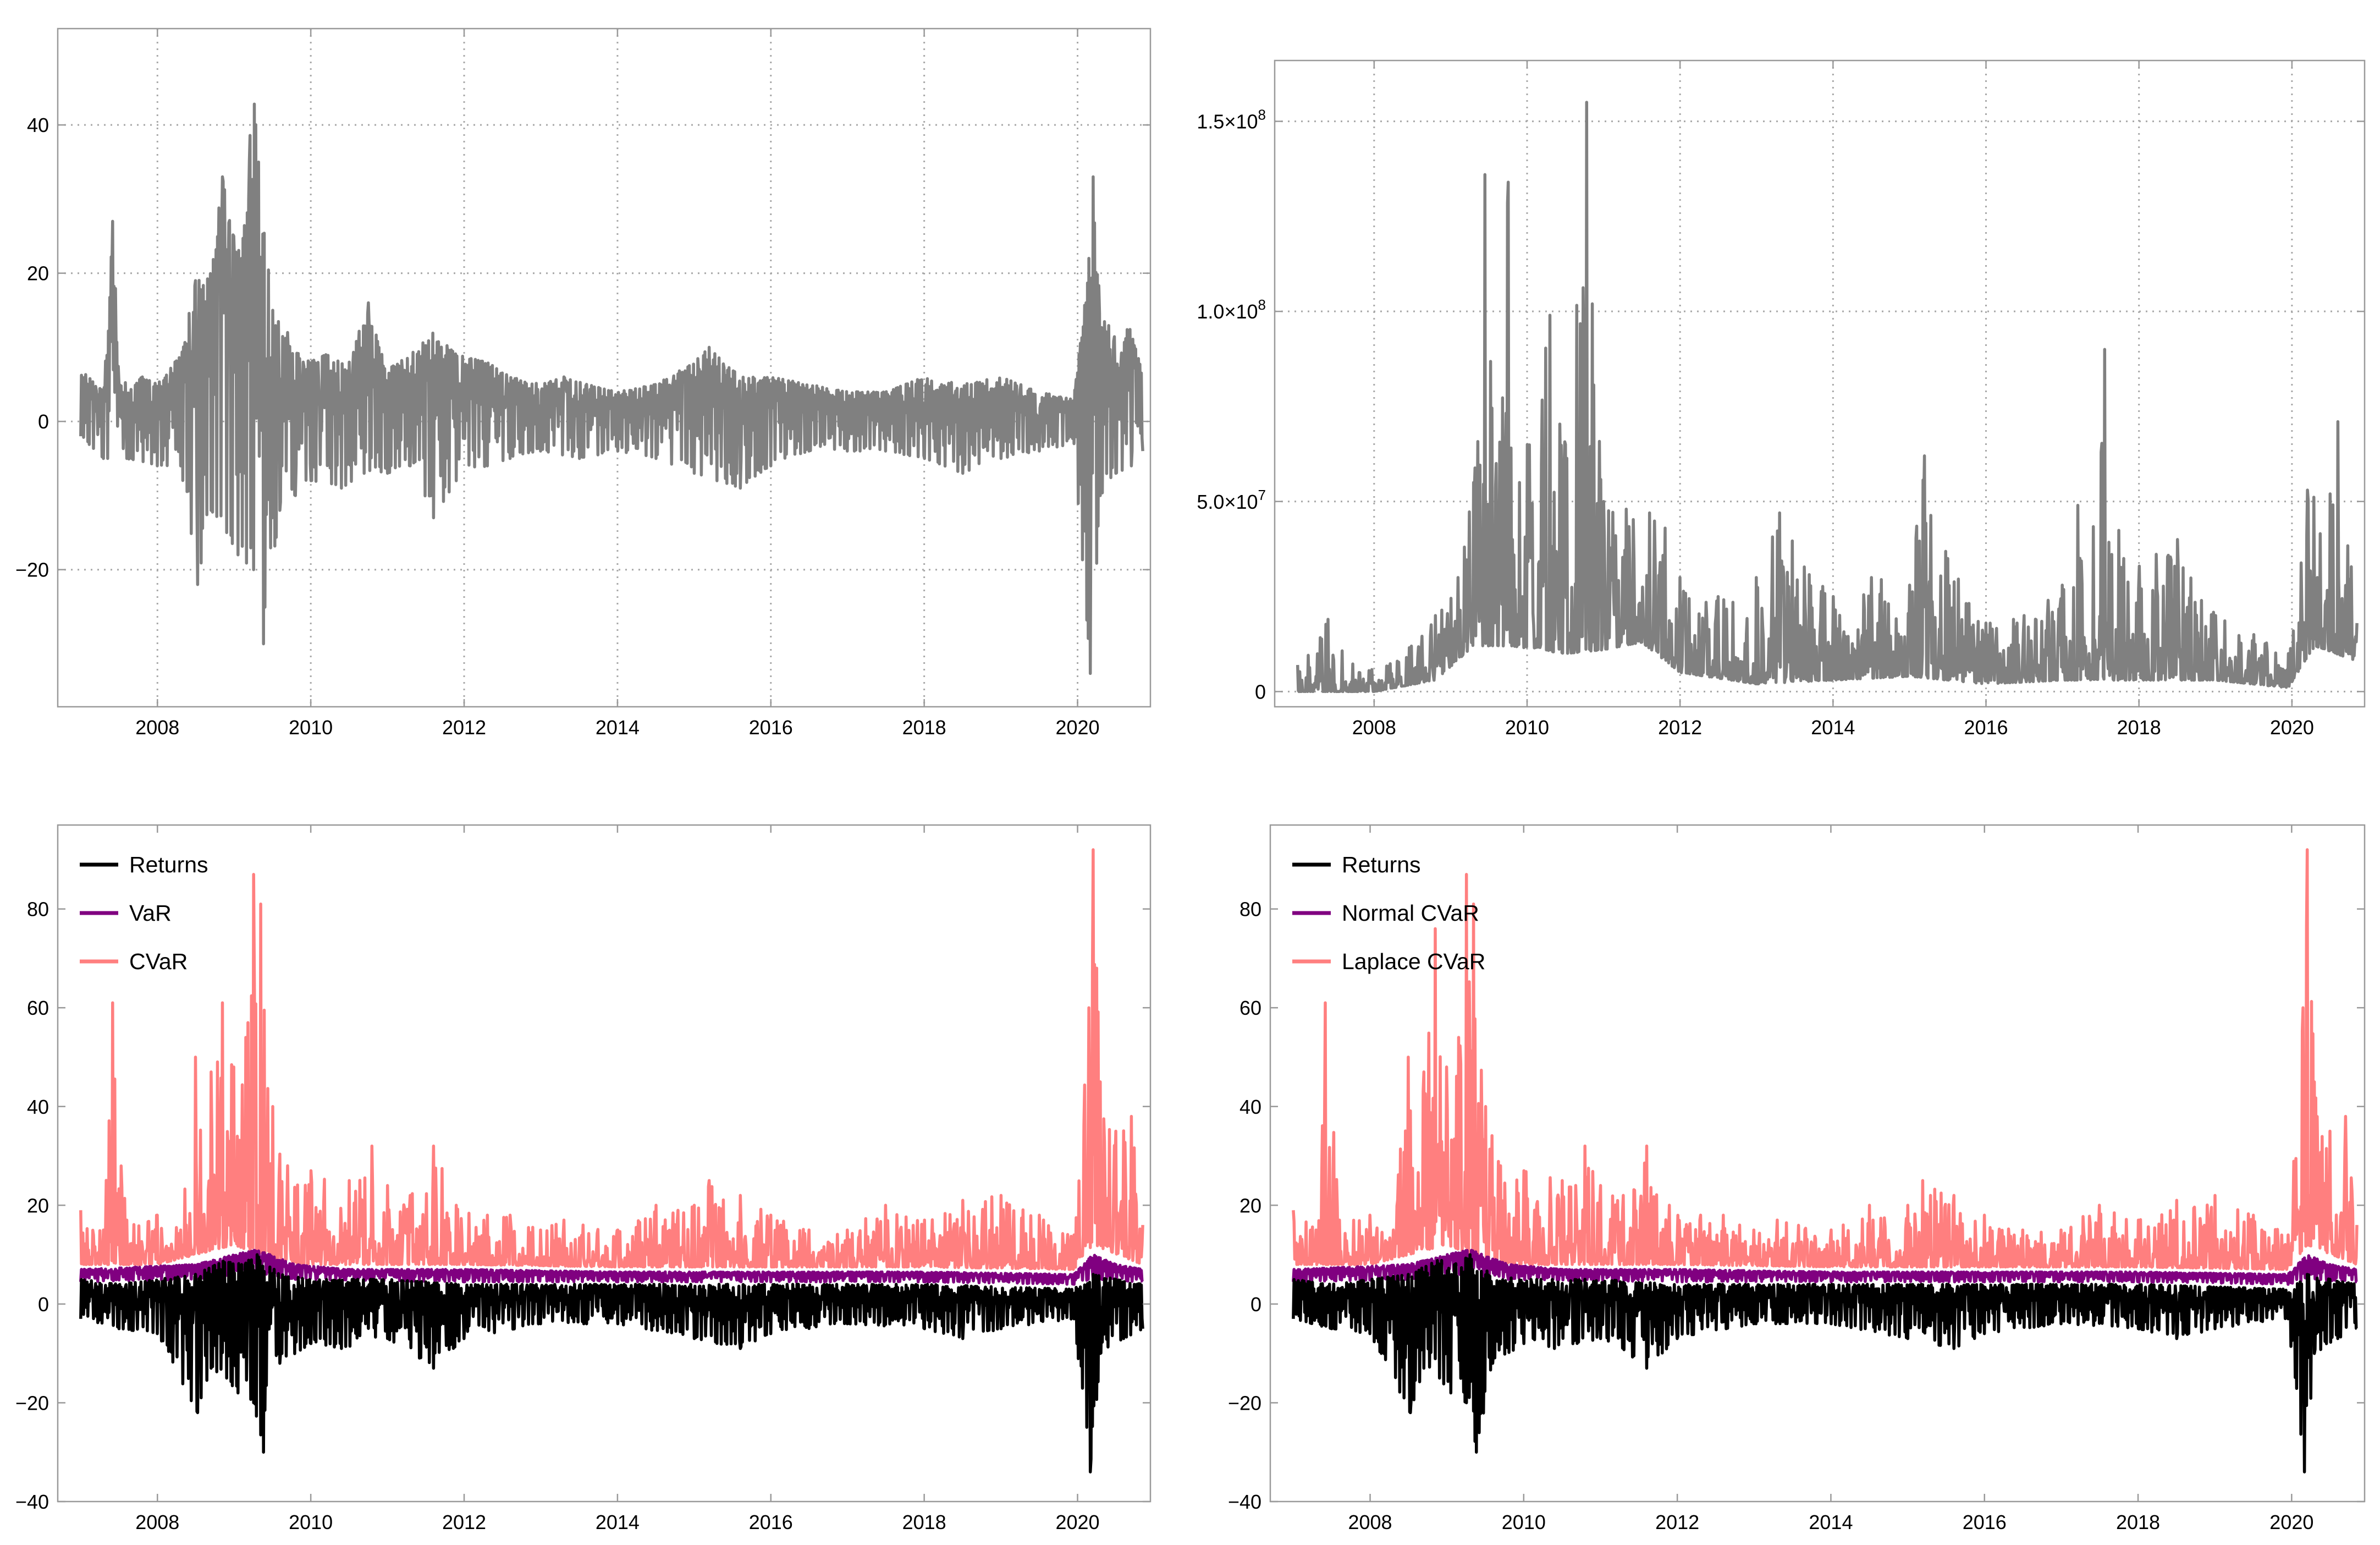 Image resolution: width=2380 pixels, height=1545 pixels. What do you see at coordinates (158, 961) in the screenshot?
I see `legend-label: CVaR` at bounding box center [158, 961].